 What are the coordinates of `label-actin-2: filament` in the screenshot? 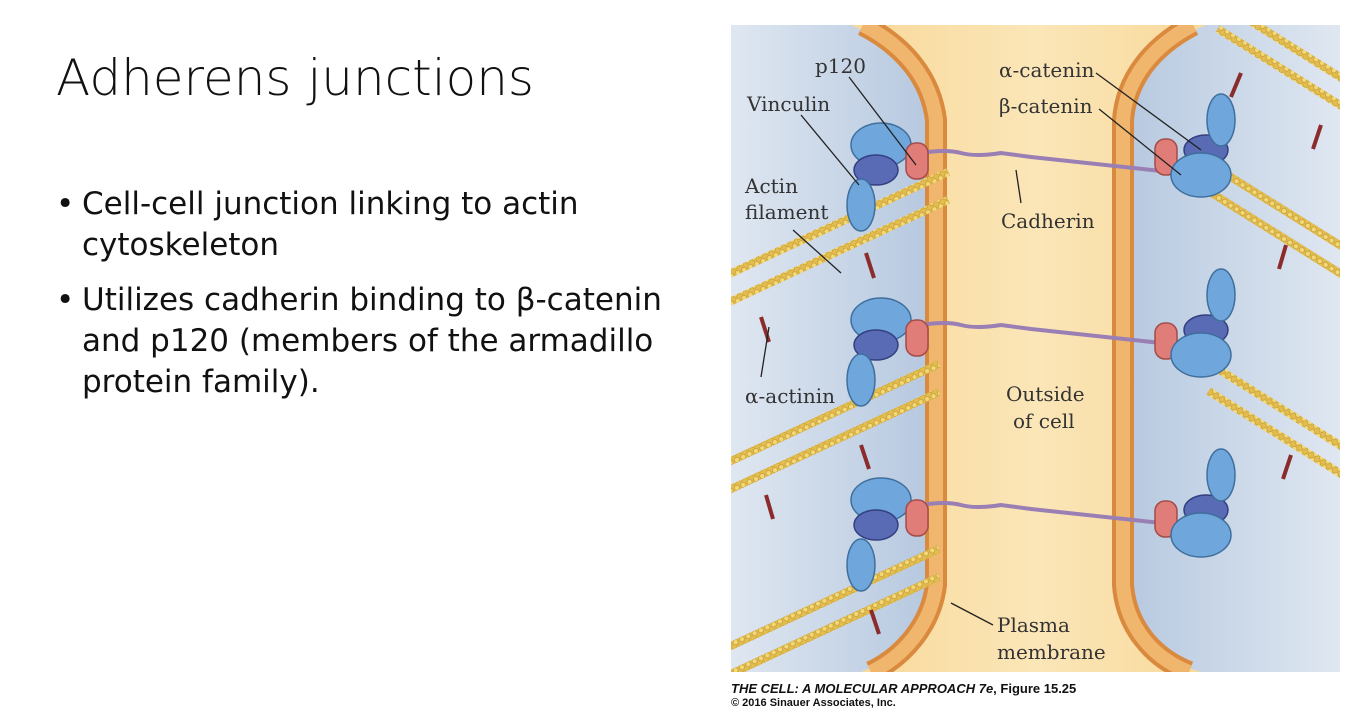 It's located at (786, 212).